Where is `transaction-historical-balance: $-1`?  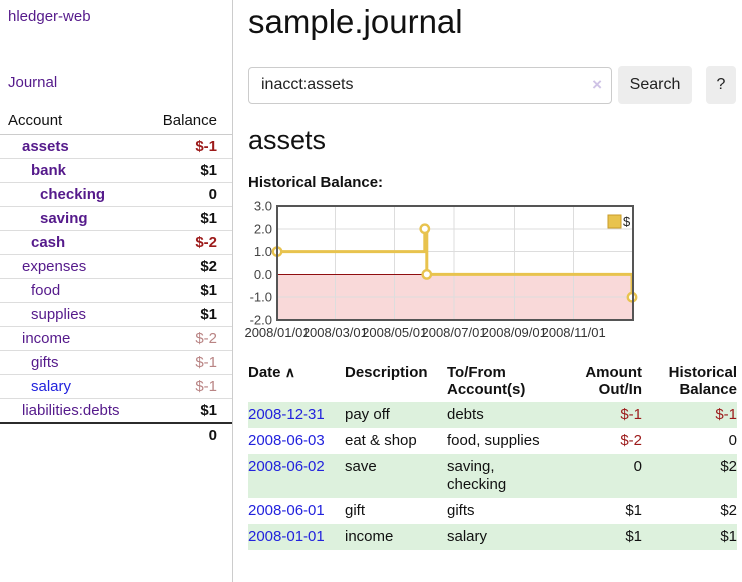
transaction-historical-balance: $-1 is located at coordinates (689, 415).